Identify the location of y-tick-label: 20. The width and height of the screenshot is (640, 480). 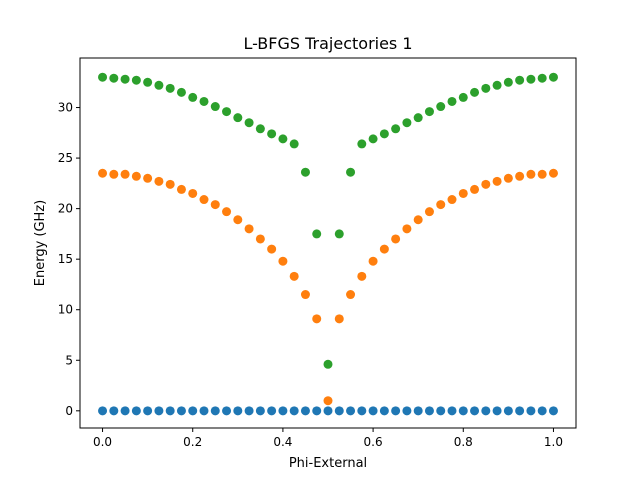
(65, 209).